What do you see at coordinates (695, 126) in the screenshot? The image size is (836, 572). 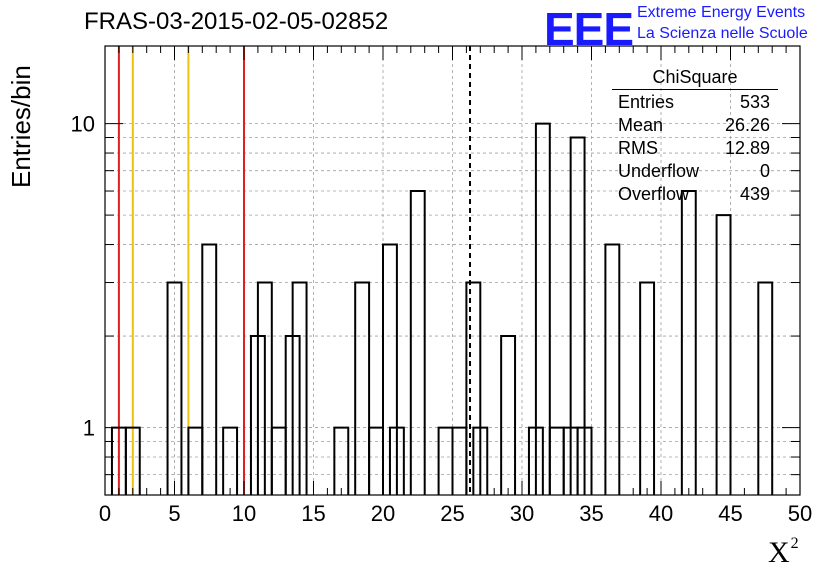 I see `stats-row-mean: Mean 26.26` at bounding box center [695, 126].